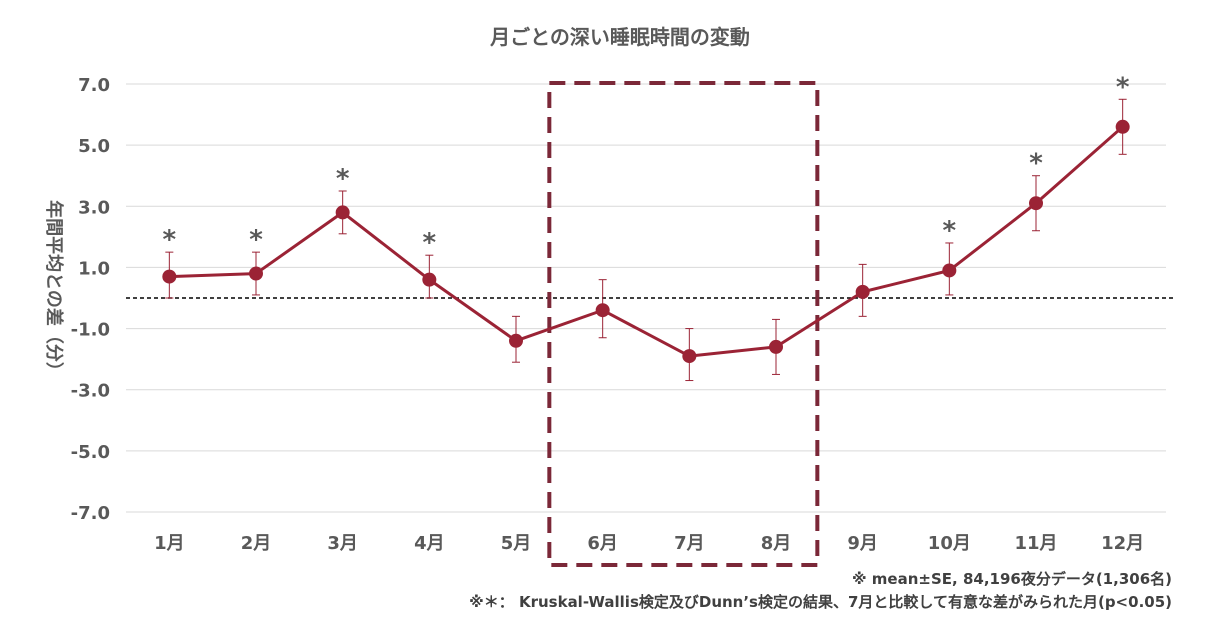 This screenshot has width=1209, height=628. I want to click on x-tick-label: 8月, so click(776, 543).